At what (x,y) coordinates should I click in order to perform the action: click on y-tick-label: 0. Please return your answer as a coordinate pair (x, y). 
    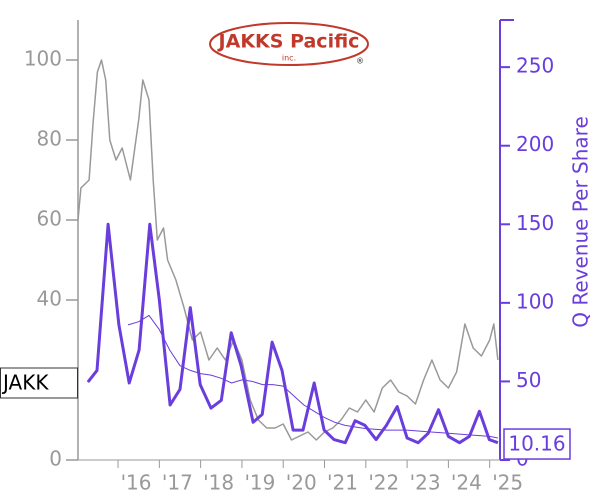
    Looking at the image, I should click on (55, 459).